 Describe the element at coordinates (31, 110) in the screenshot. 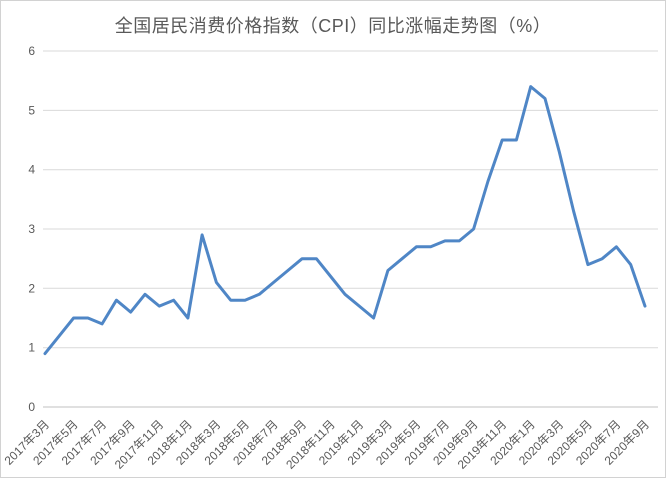

I see `y-axis-tick-label: 5` at that location.